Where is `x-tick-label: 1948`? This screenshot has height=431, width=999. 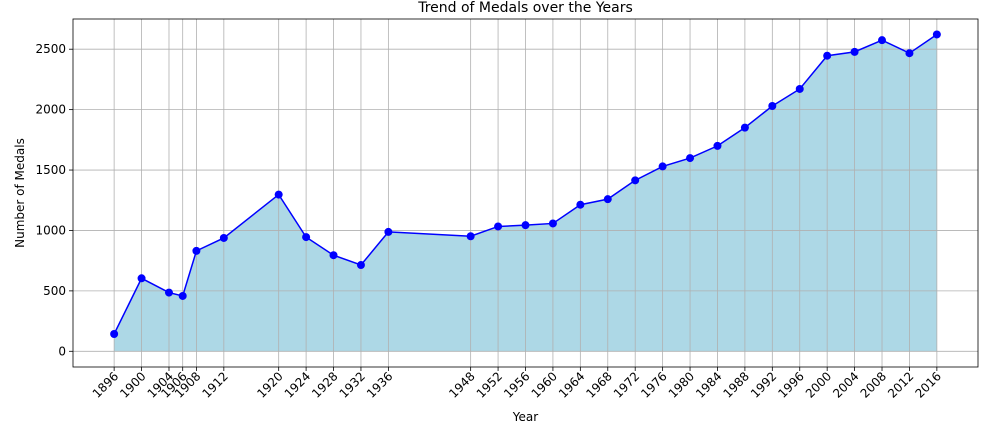 x-tick-label: 1948 is located at coordinates (461, 384).